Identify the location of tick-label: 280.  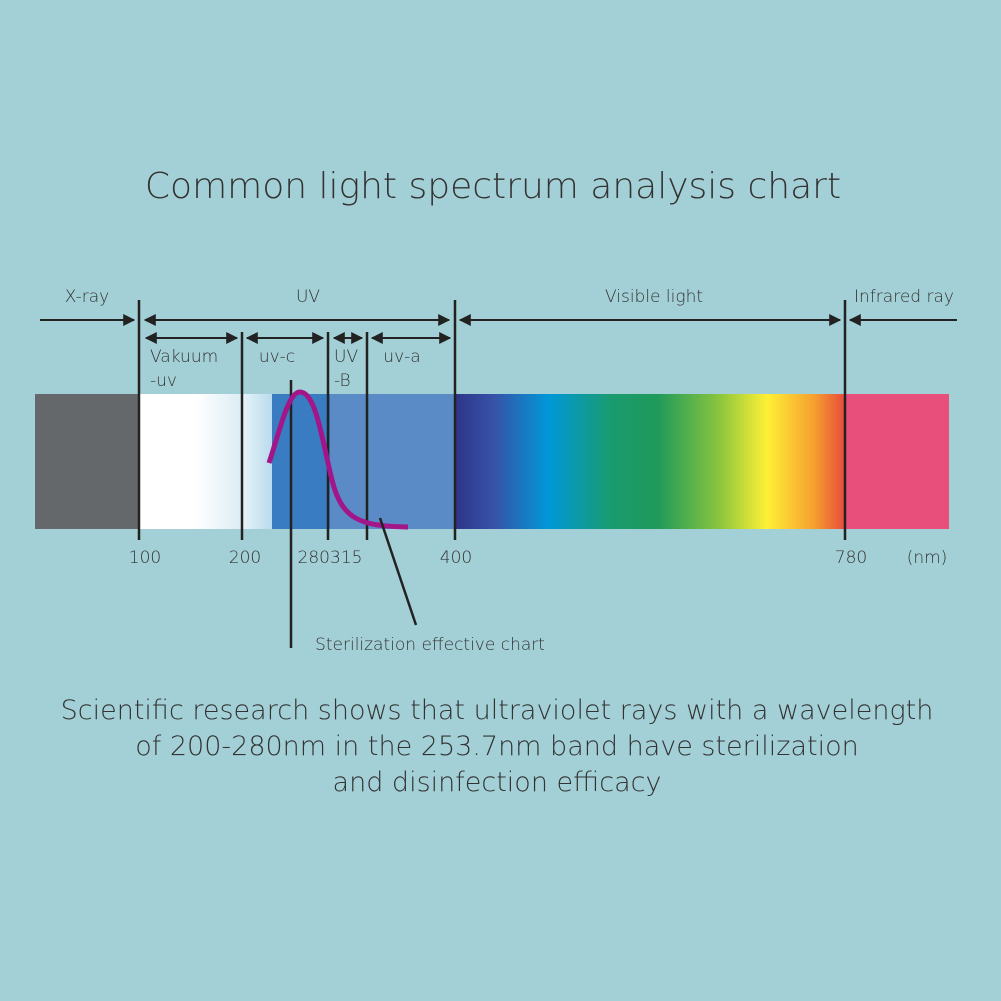
(314, 558).